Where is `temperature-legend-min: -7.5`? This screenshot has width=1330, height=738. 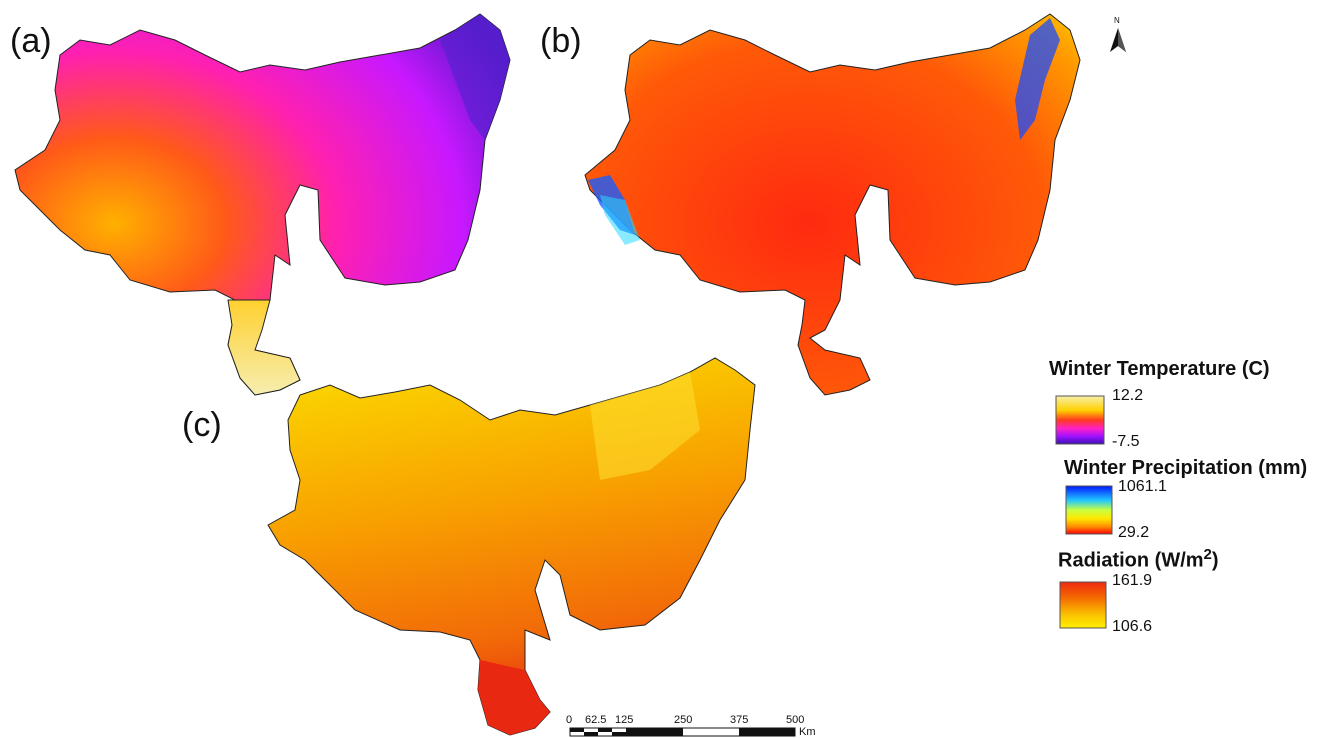 temperature-legend-min: -7.5 is located at coordinates (1126, 441).